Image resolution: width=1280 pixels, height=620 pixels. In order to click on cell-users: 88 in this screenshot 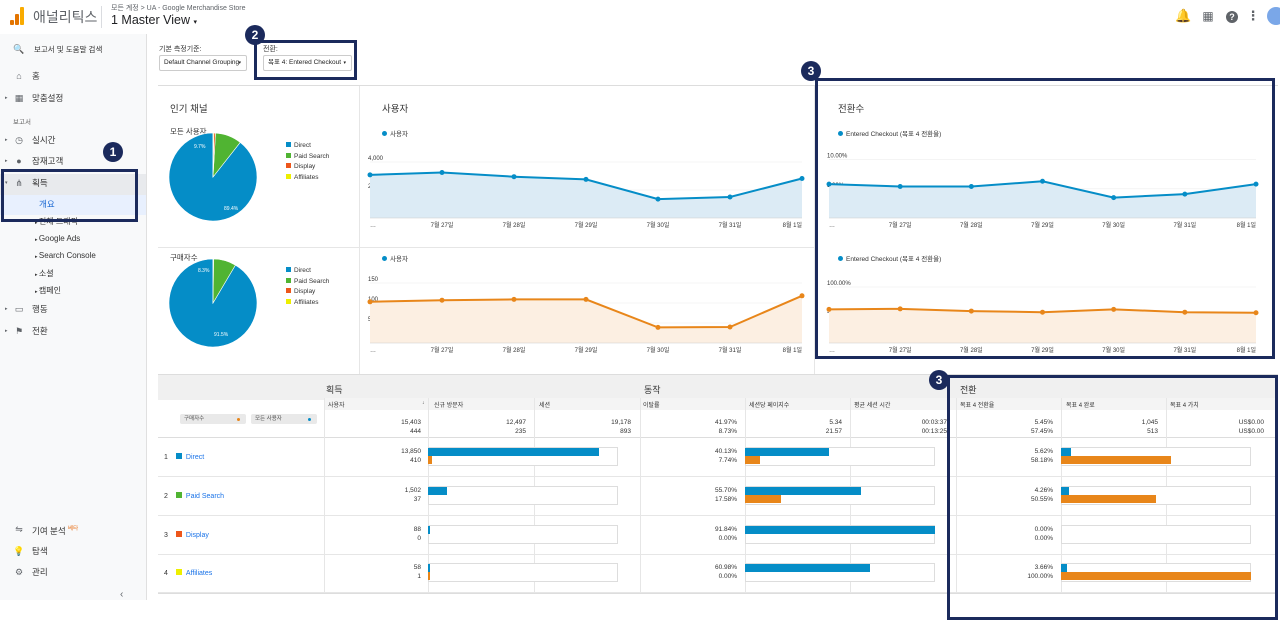, I will do `click(417, 529)`.